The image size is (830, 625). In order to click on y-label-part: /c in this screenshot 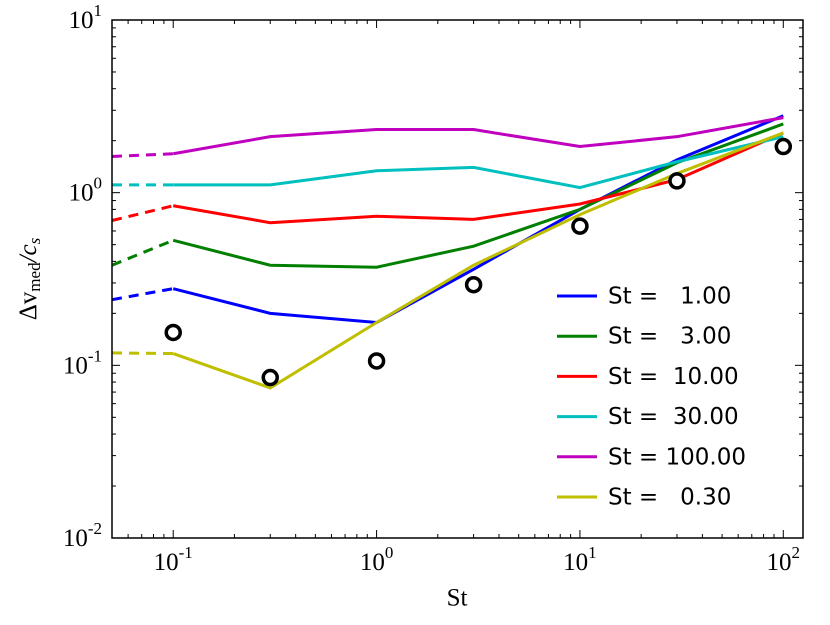, I will do `click(28, 254)`.